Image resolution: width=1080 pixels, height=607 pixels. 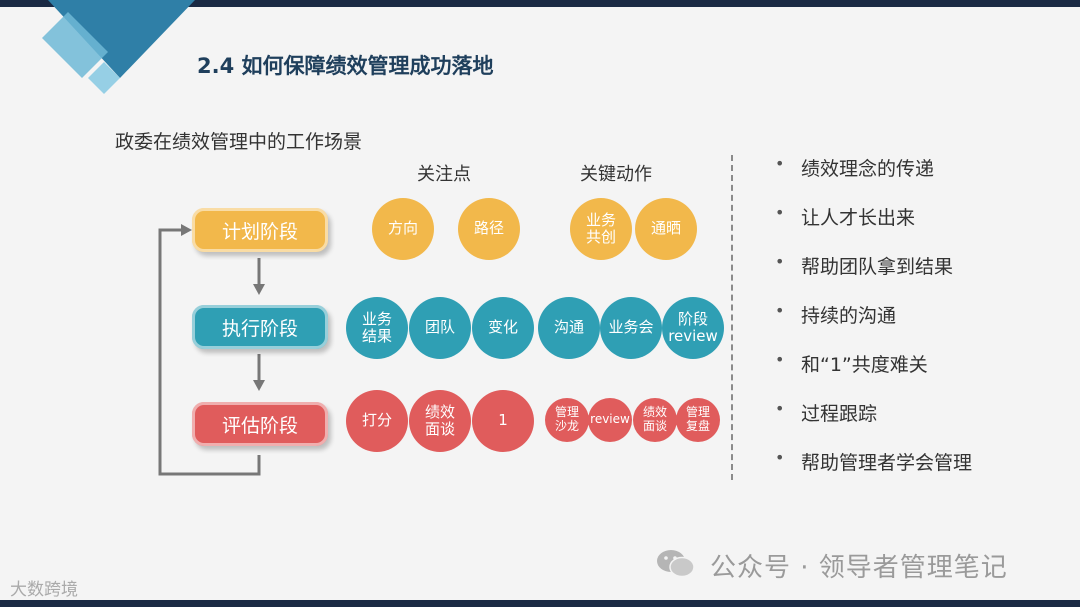 I want to click on list-item: • 帮助管理者学会管理, so click(x=873, y=472).